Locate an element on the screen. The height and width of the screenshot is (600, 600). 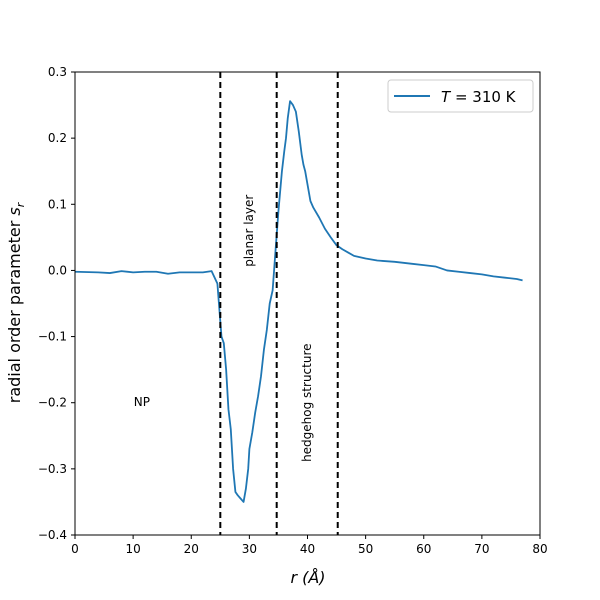
x-axis-label: r (Å) is located at coordinates (307, 577).